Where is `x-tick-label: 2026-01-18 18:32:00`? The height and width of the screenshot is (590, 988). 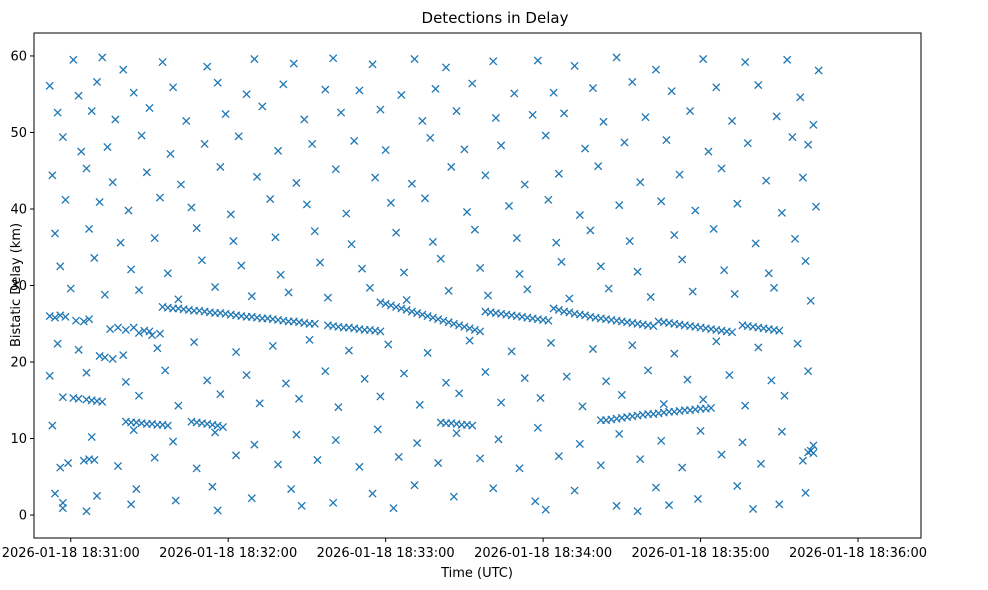
x-tick-label: 2026-01-18 18:32:00 is located at coordinates (228, 553).